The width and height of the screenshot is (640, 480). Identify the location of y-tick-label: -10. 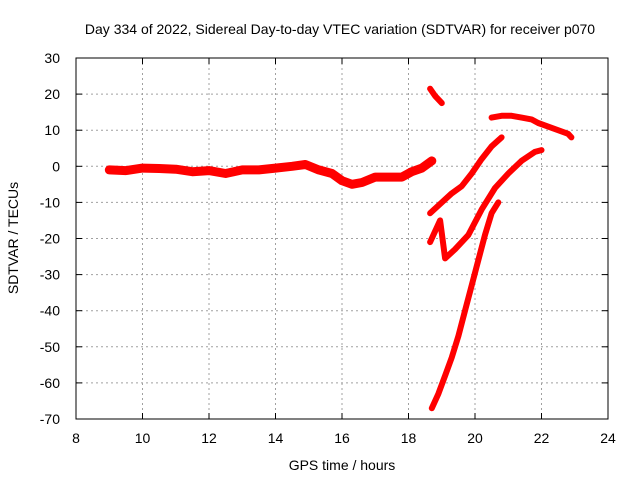
(50, 202).